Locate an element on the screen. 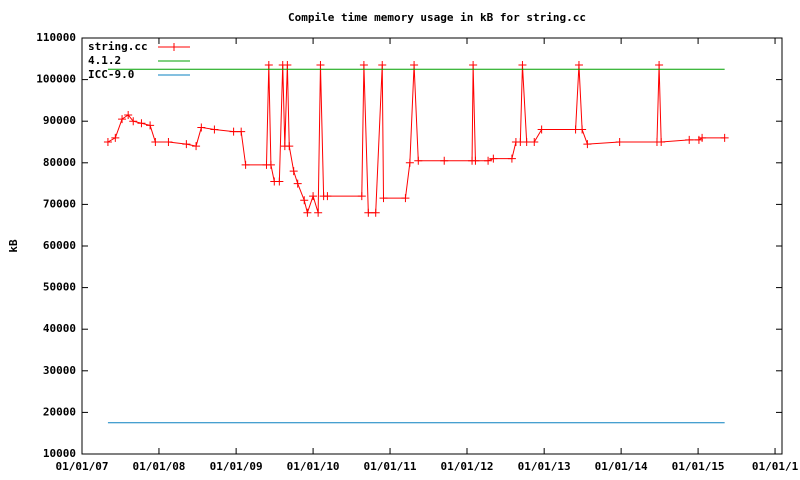 This screenshot has width=800, height=480. y-tick-label: 110000 is located at coordinates (56, 37).